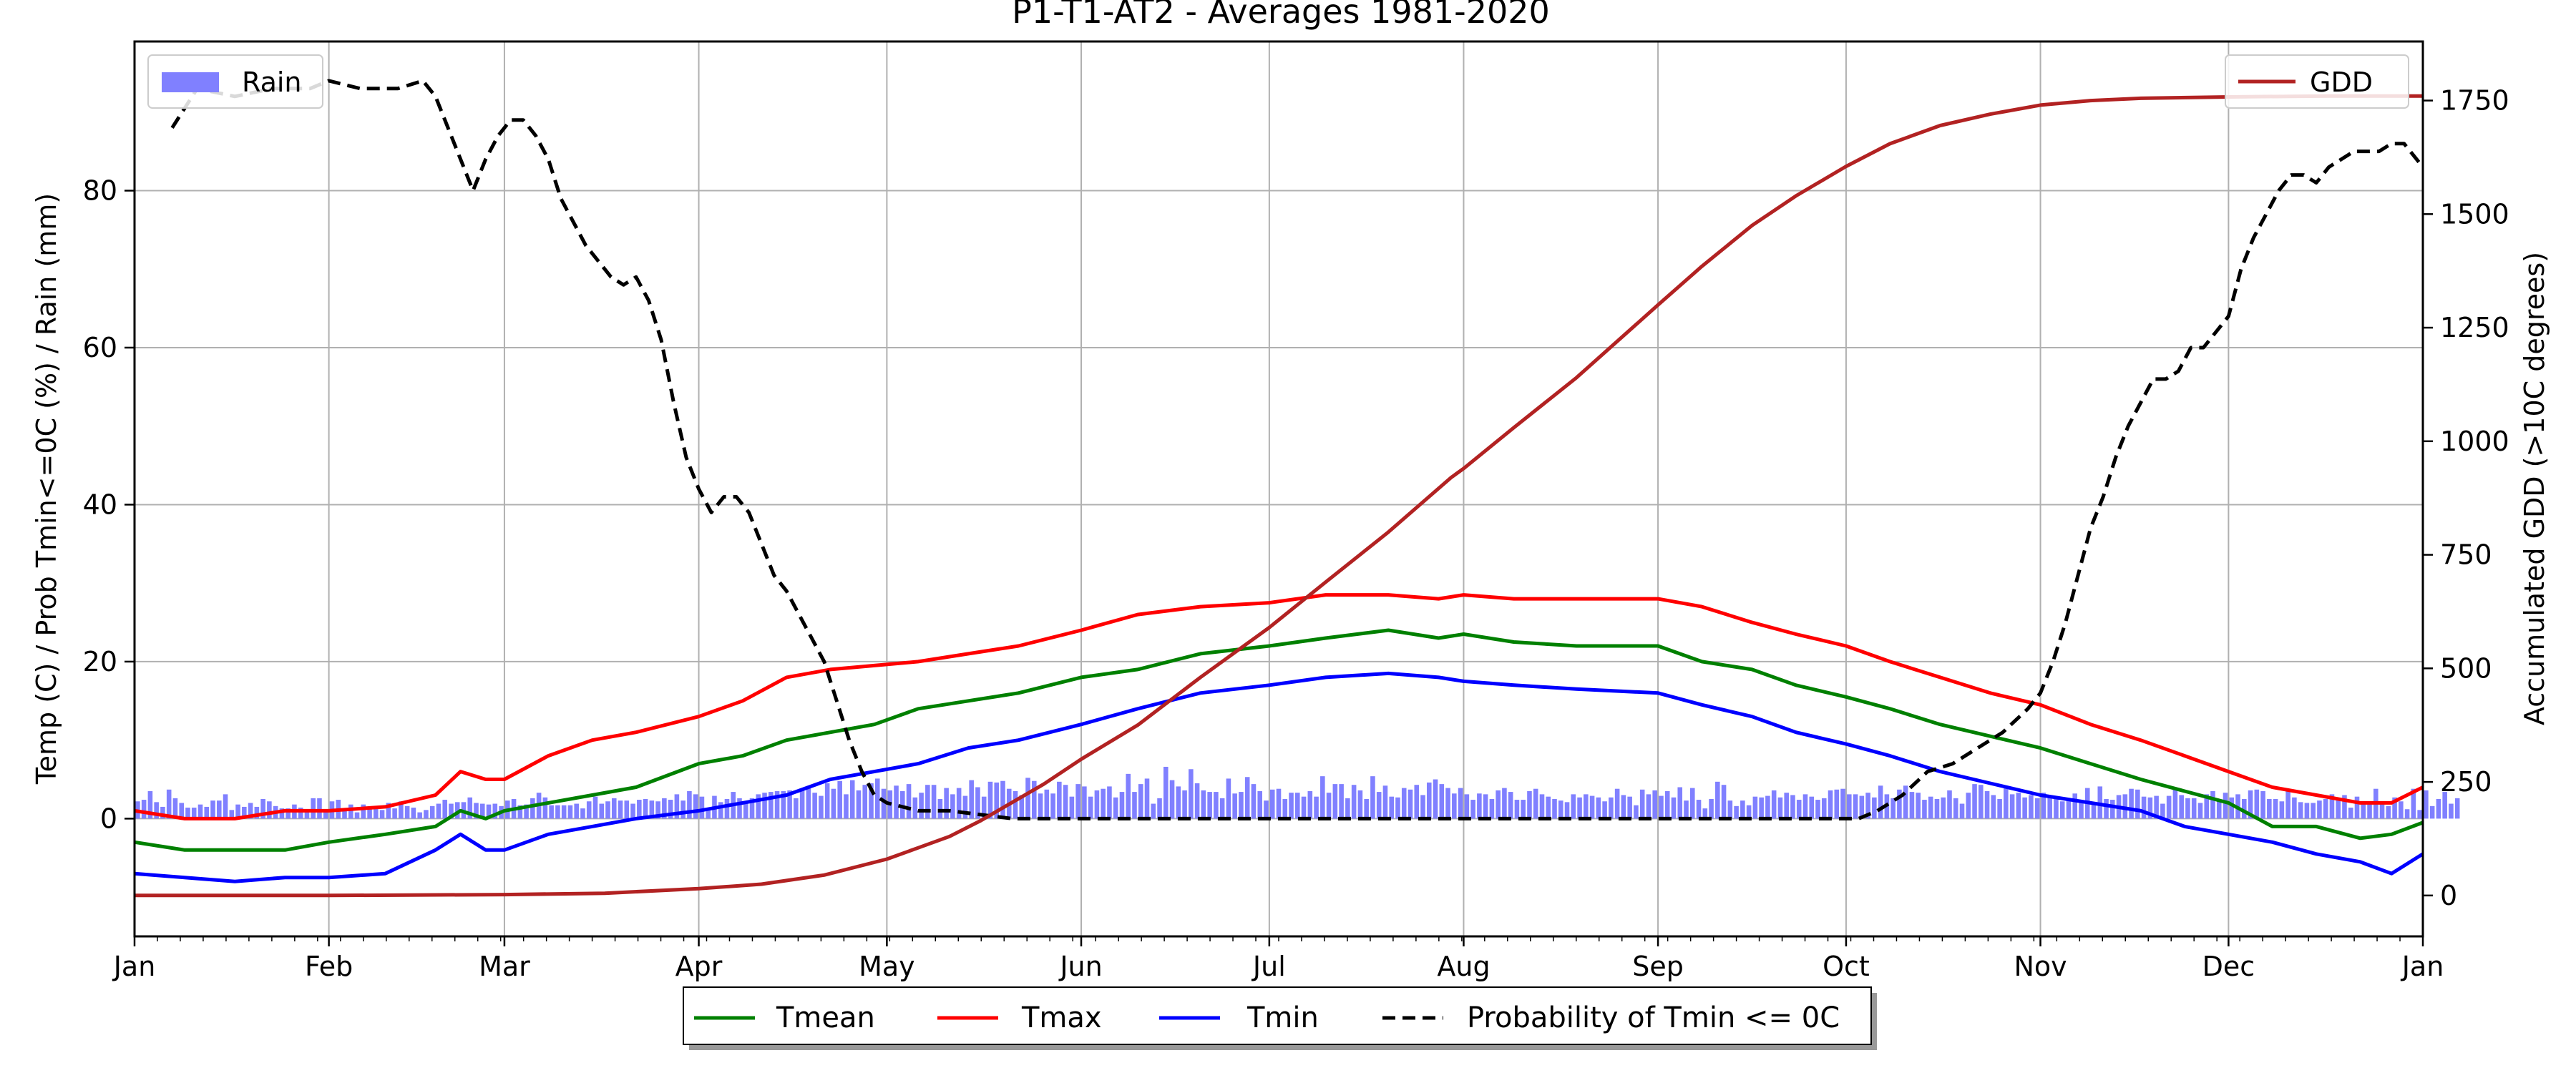 The image size is (2576, 1073). I want to click on legend-bottom-frame, so click(1277, 1015).